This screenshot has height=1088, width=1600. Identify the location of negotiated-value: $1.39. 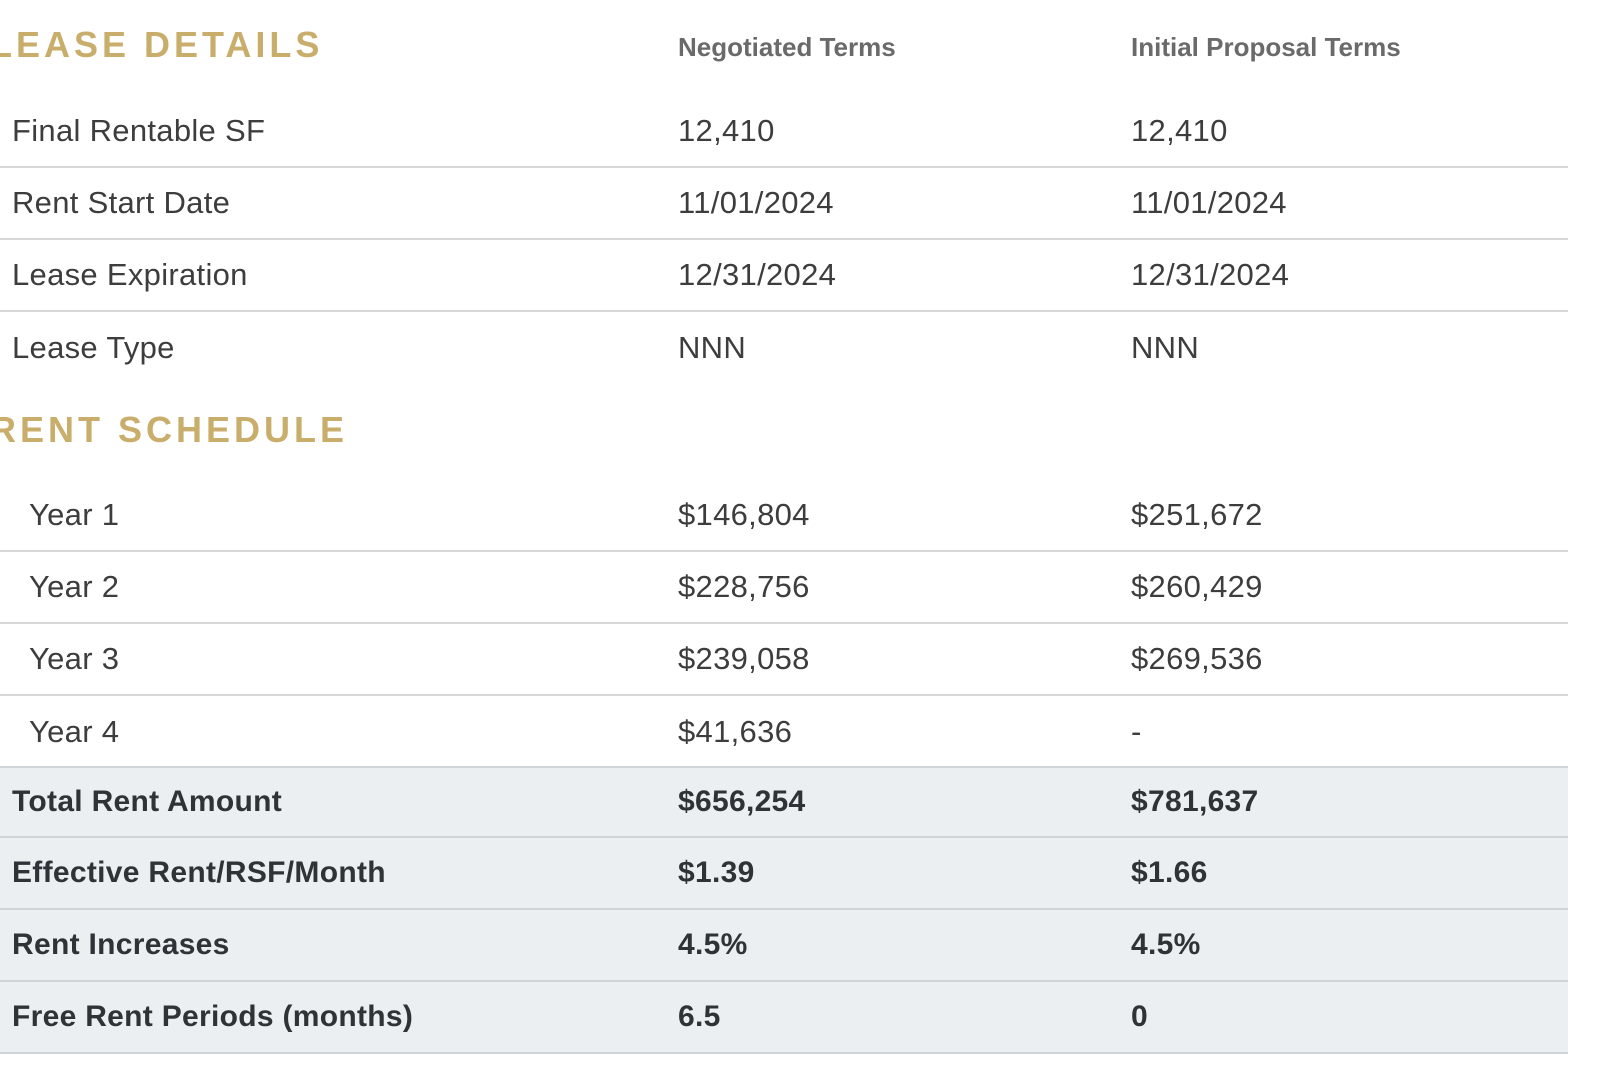
(716, 872).